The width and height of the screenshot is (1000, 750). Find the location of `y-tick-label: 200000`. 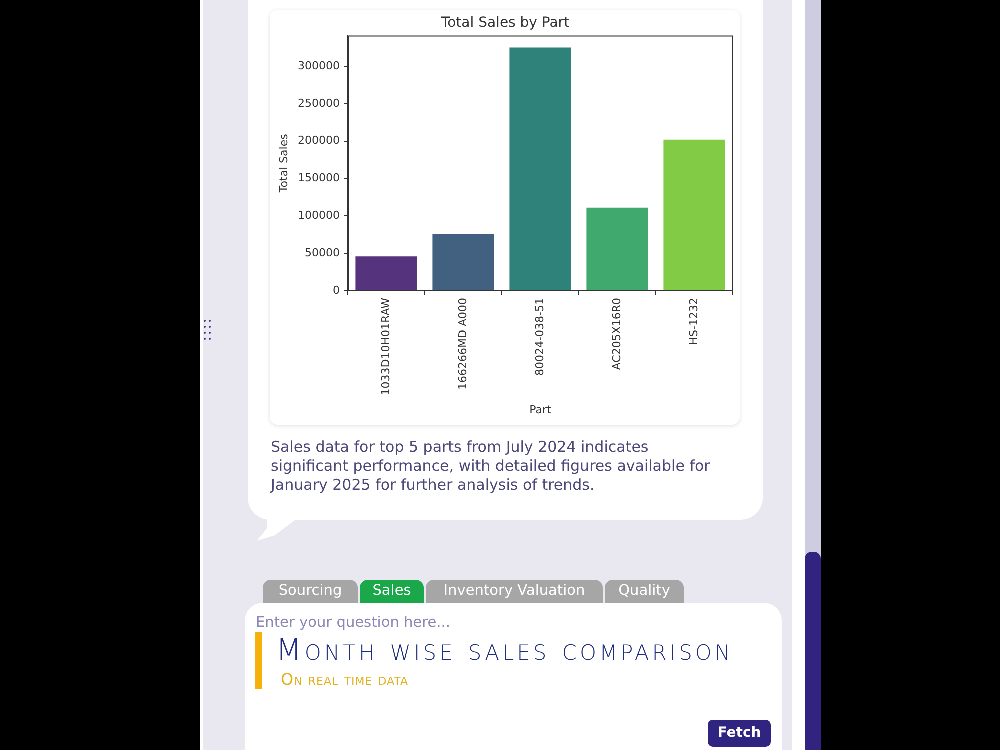

y-tick-label: 200000 is located at coordinates (319, 141).